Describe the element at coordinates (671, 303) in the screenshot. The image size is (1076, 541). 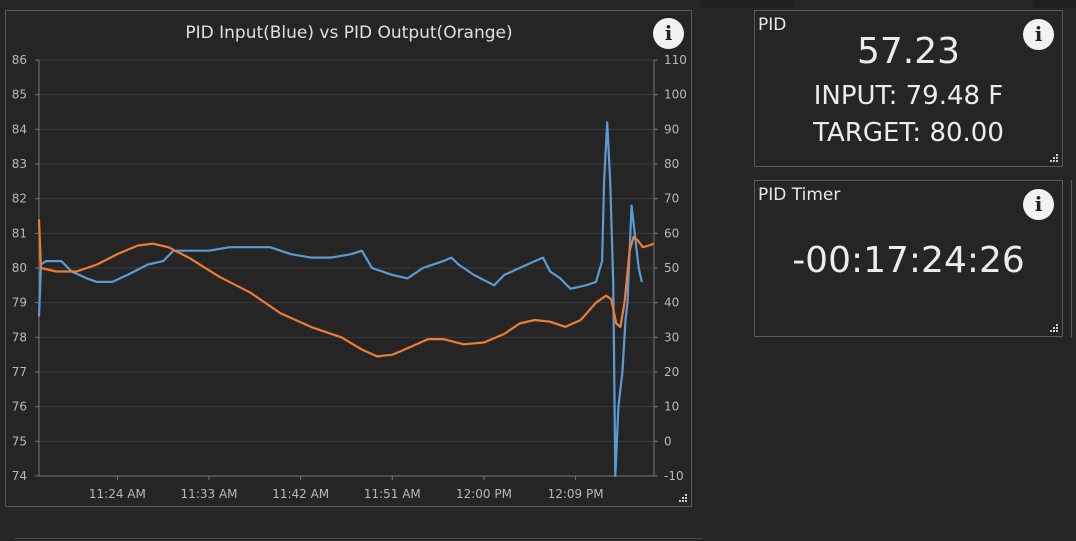
I see `y-right-tick-label: 40` at that location.